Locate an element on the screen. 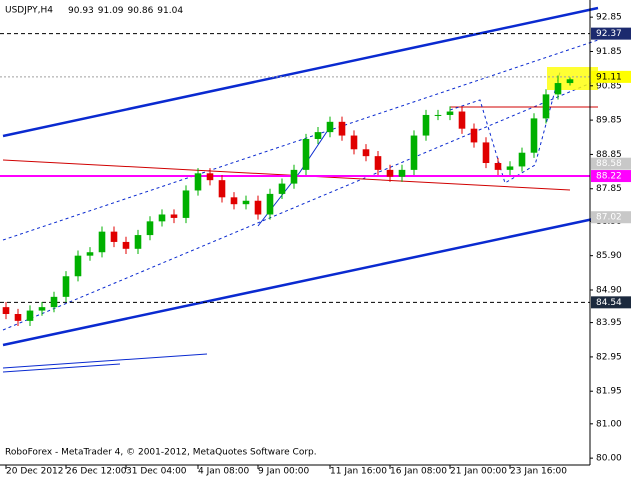 The image size is (640, 480). level-label: 91.11 is located at coordinates (609, 77).